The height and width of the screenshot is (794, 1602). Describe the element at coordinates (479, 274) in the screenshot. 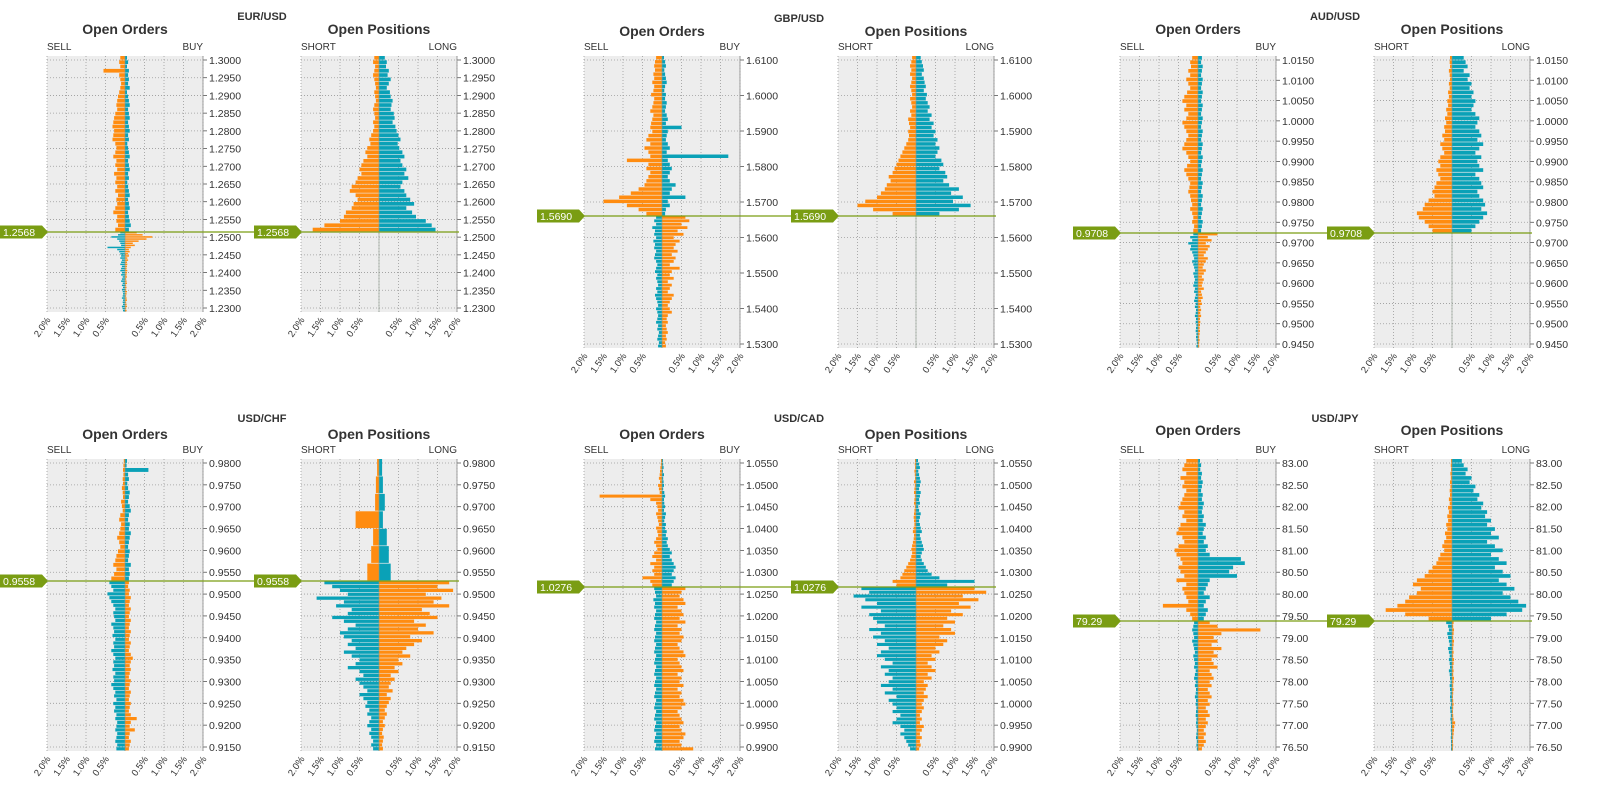

I see `y-tick-label: 1.2400` at that location.